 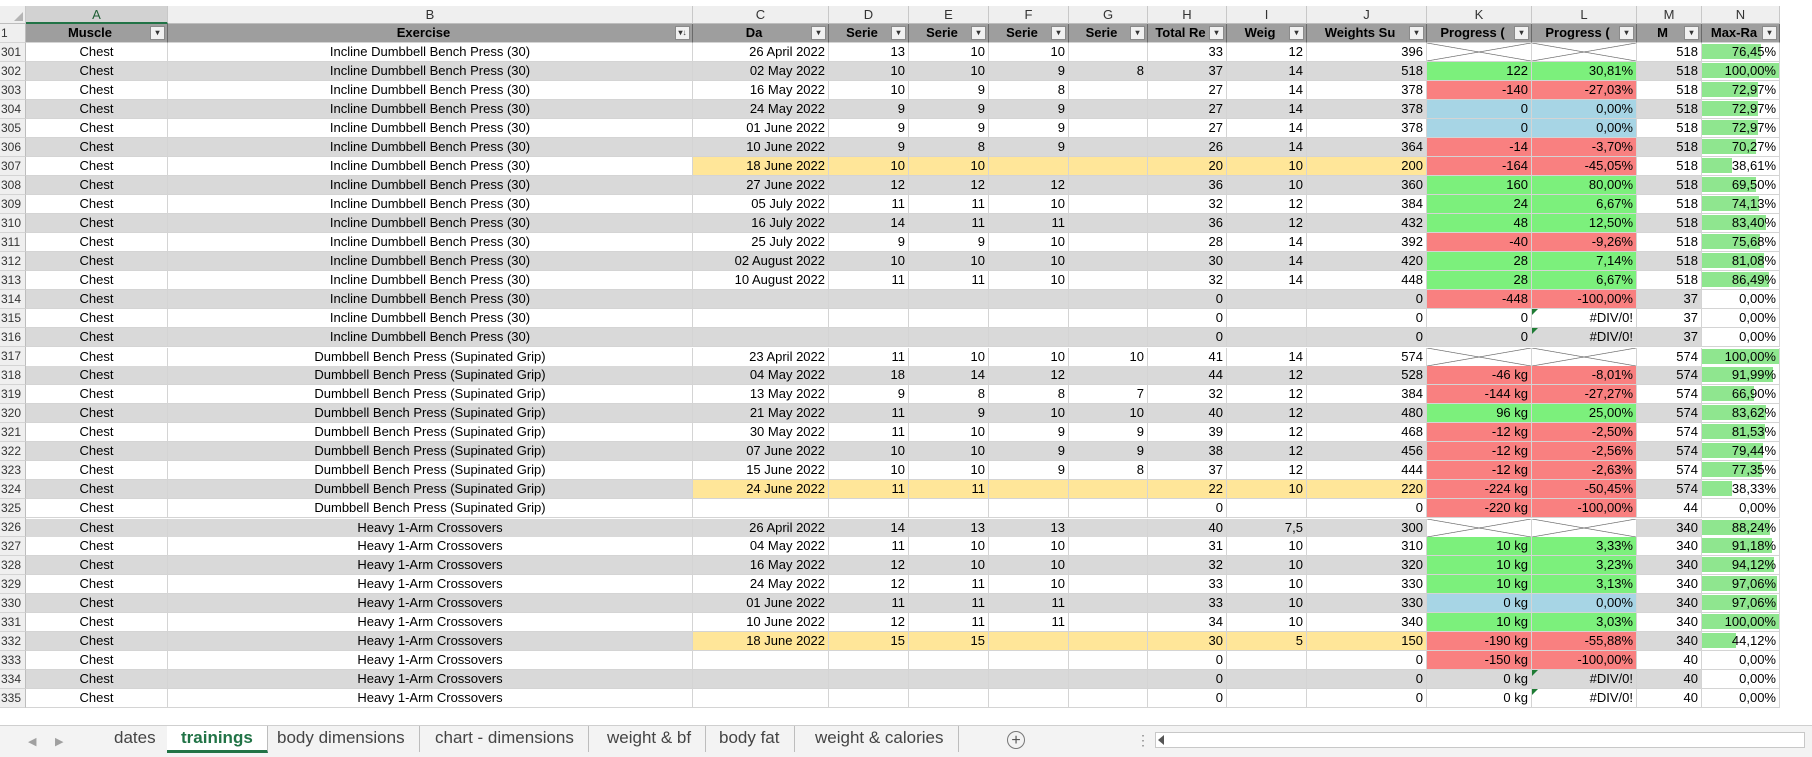 What do you see at coordinates (1367, 204) in the screenshot?
I see `cell-j: 384` at bounding box center [1367, 204].